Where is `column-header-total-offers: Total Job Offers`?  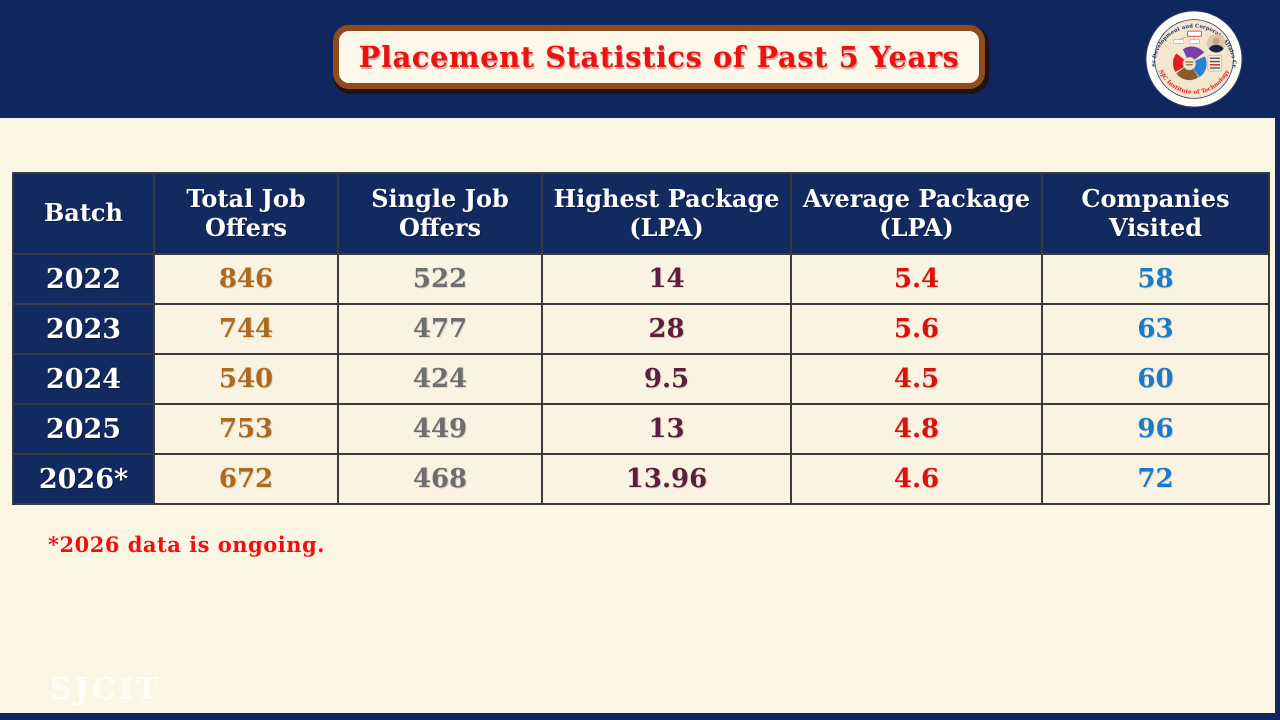
column-header-total-offers: Total Job Offers is located at coordinates (246, 213).